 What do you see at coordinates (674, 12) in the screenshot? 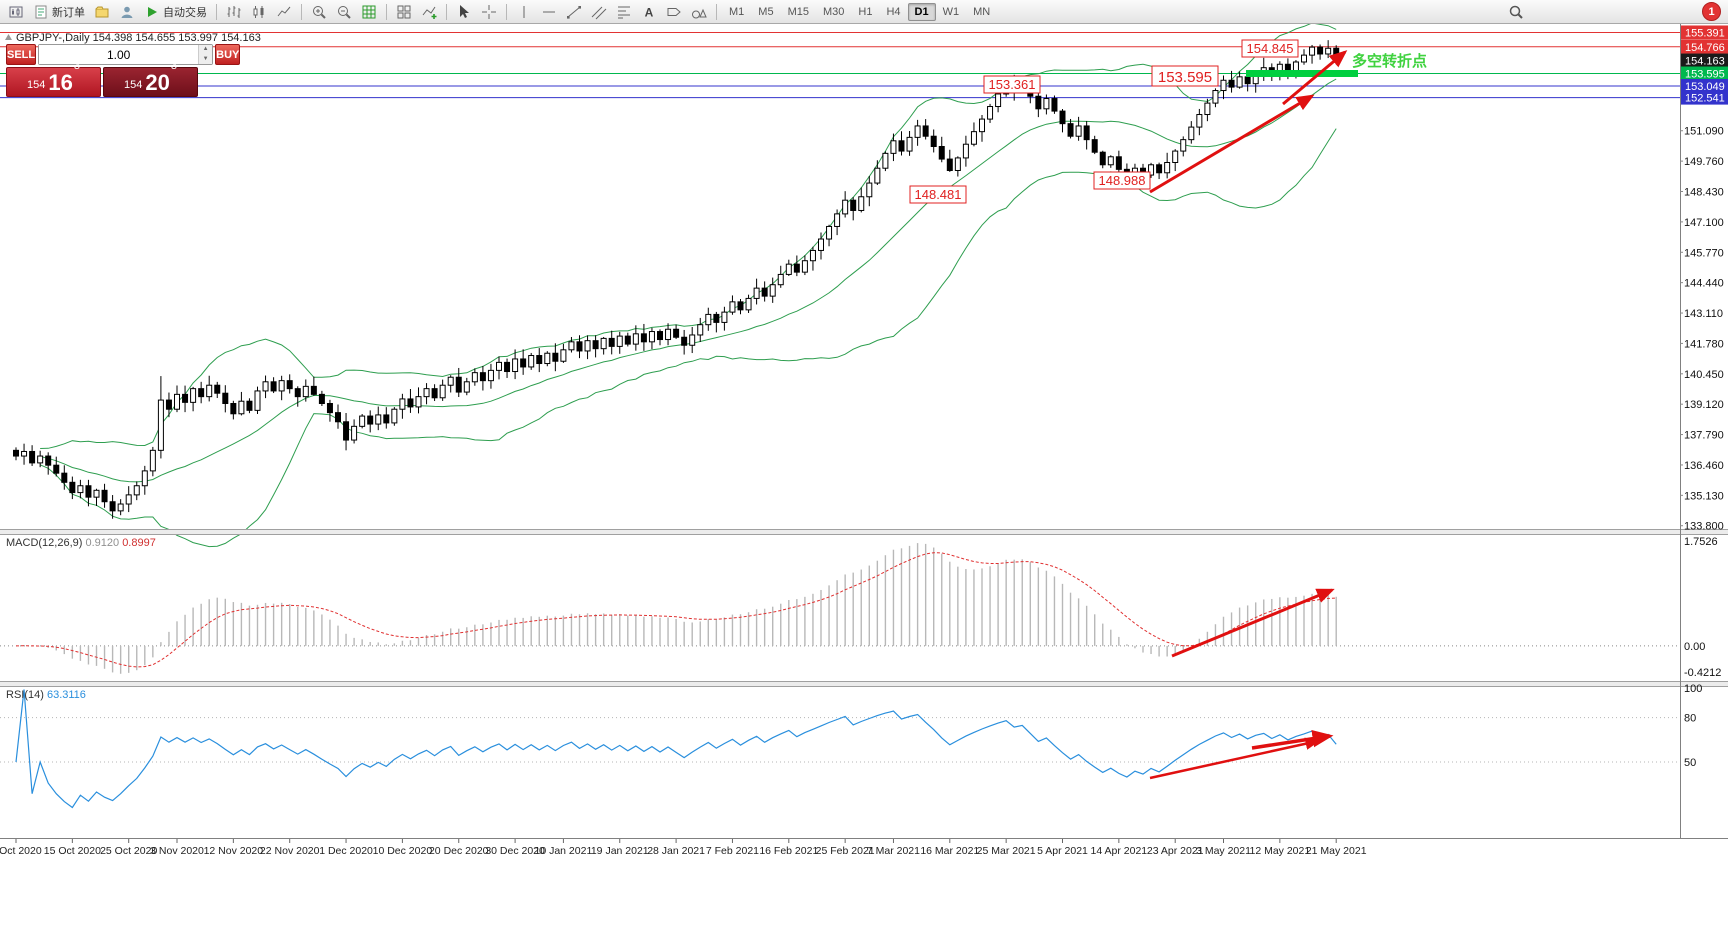
I see `label-button` at bounding box center [674, 12].